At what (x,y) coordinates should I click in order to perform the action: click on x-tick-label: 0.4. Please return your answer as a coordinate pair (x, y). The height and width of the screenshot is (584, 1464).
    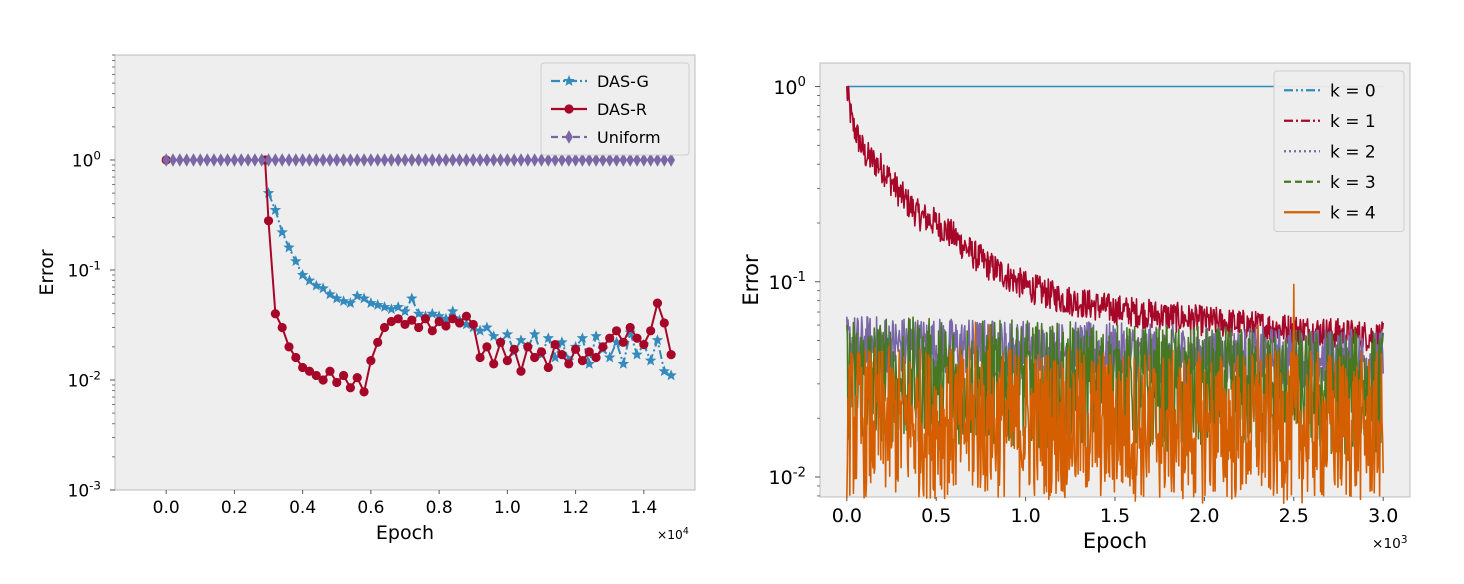
    Looking at the image, I should click on (302, 508).